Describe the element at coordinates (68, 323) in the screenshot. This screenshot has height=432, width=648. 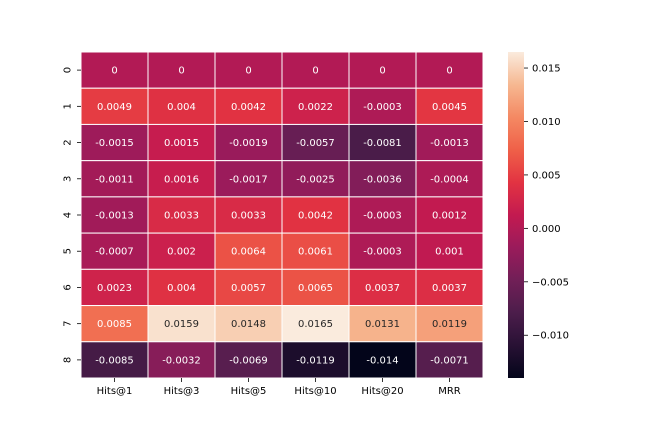
I see `y-tick-label: 7` at that location.